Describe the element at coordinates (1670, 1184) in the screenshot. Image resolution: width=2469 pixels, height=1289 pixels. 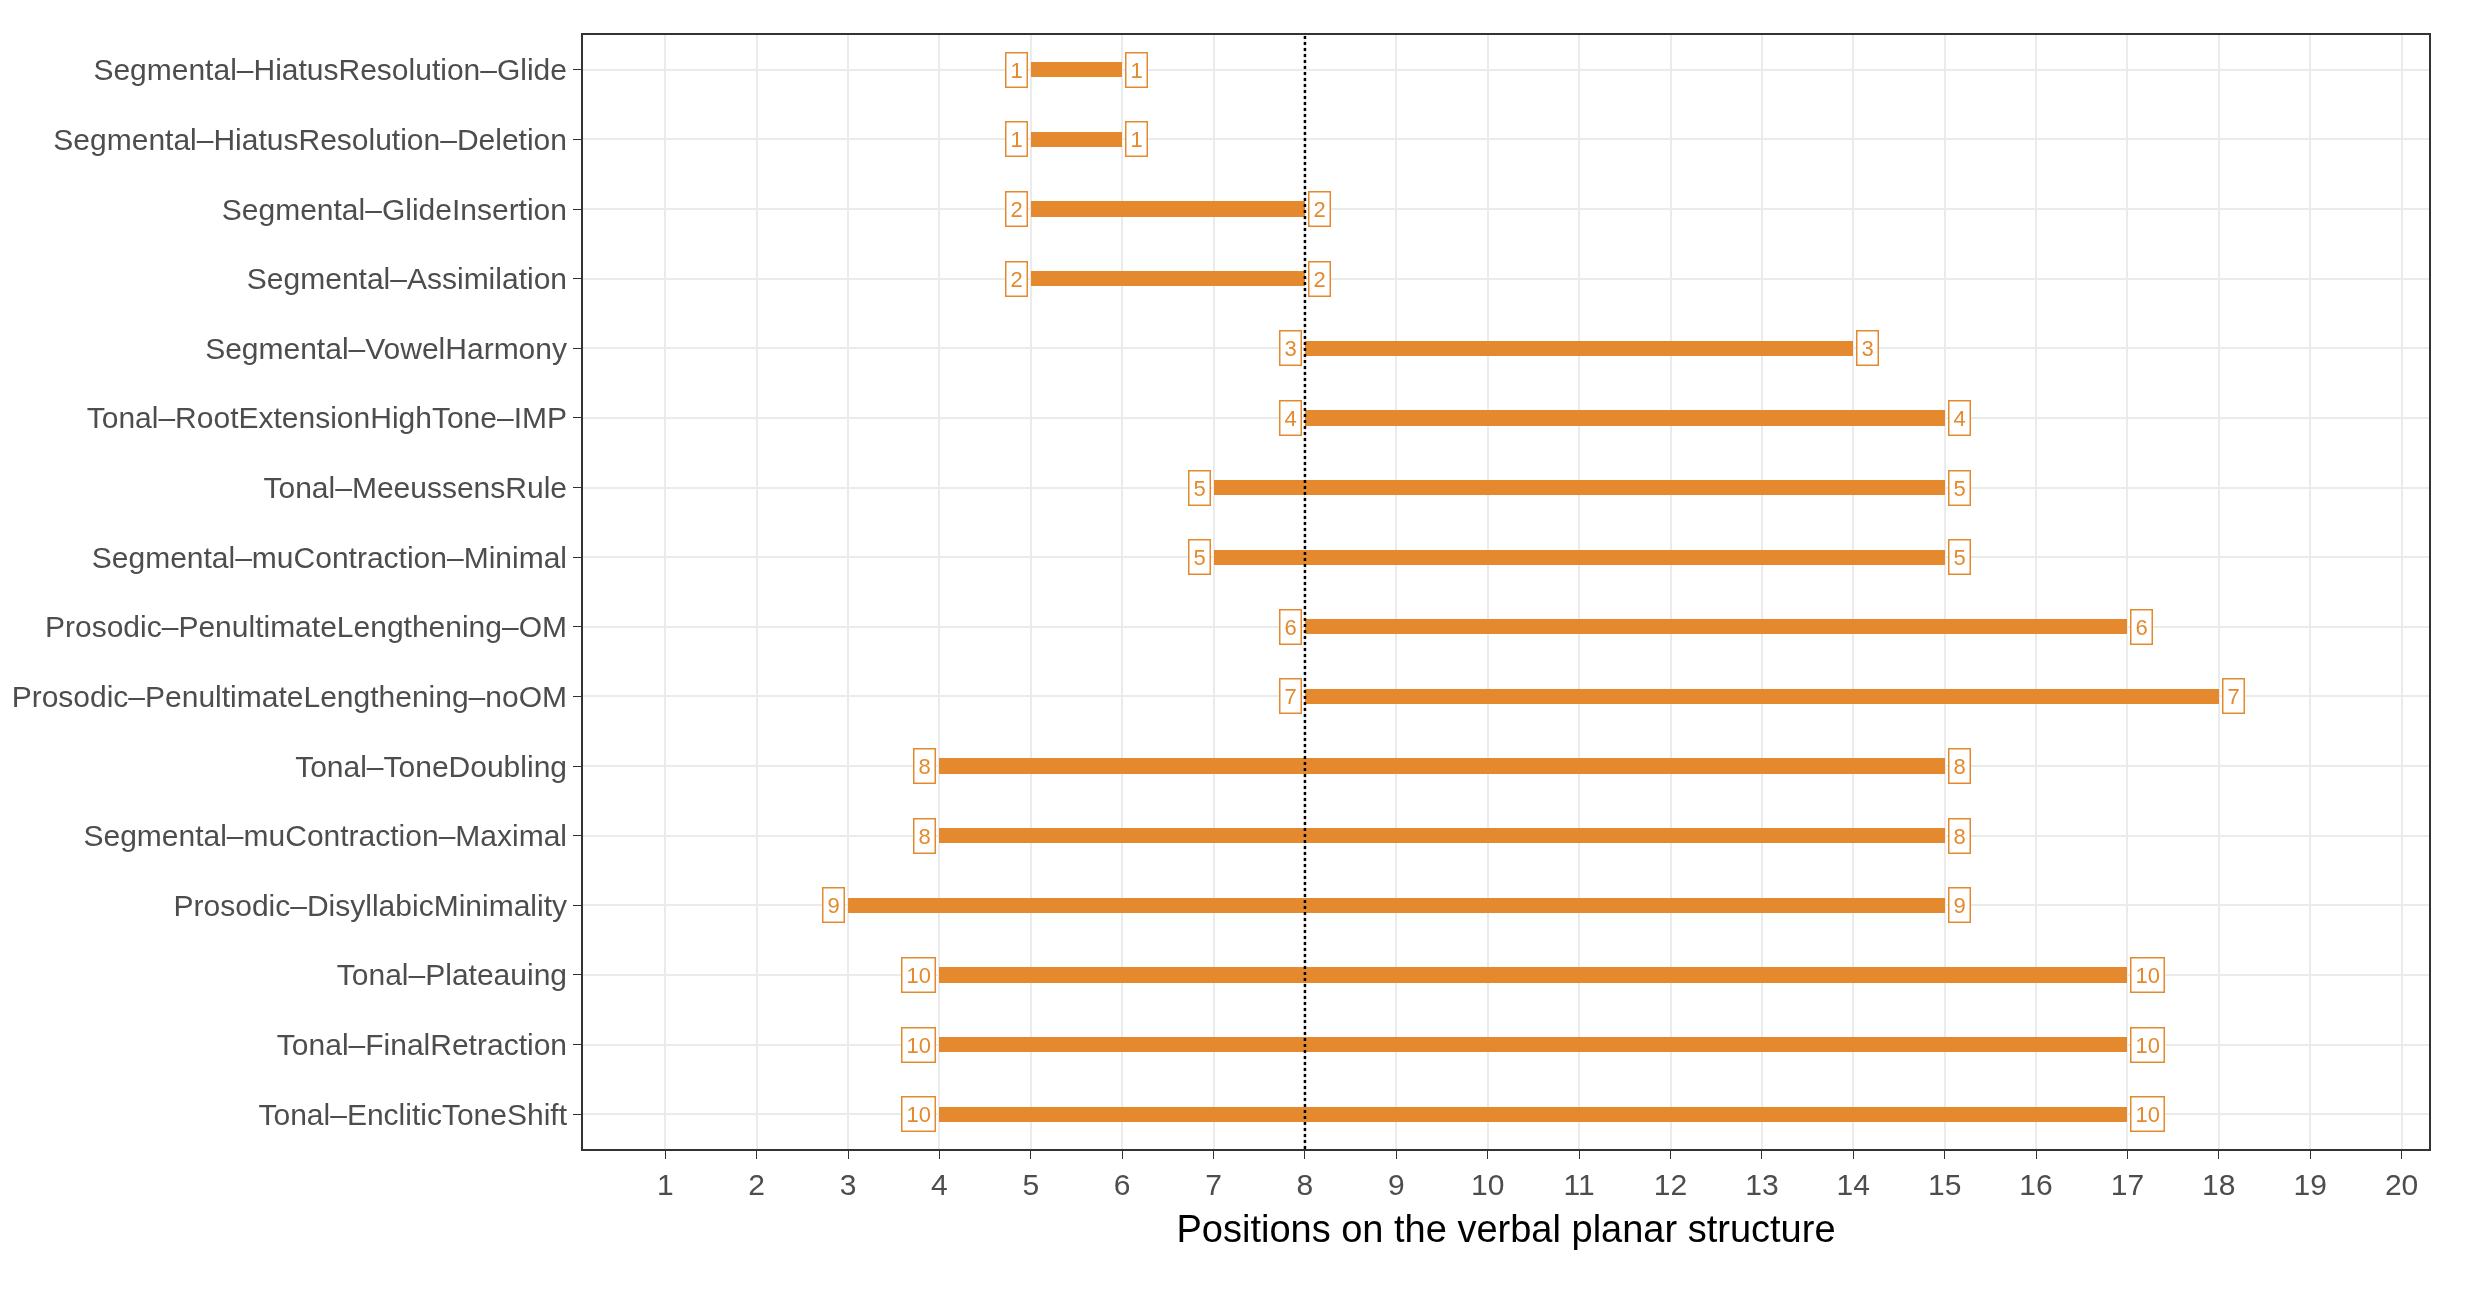
I see `x-tick-label: 12` at that location.